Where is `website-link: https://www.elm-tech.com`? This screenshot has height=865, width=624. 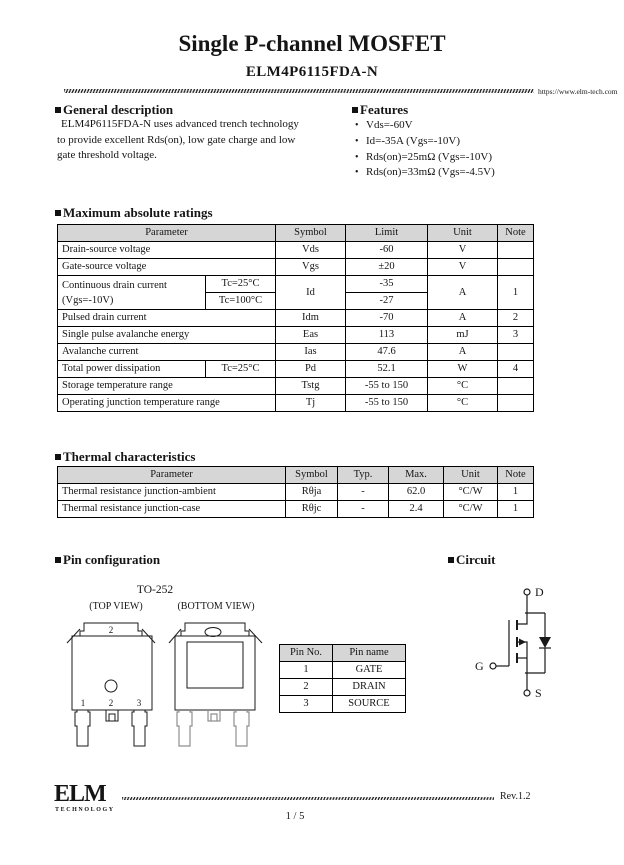
website-link: https://www.elm-tech.com is located at coordinates (578, 91).